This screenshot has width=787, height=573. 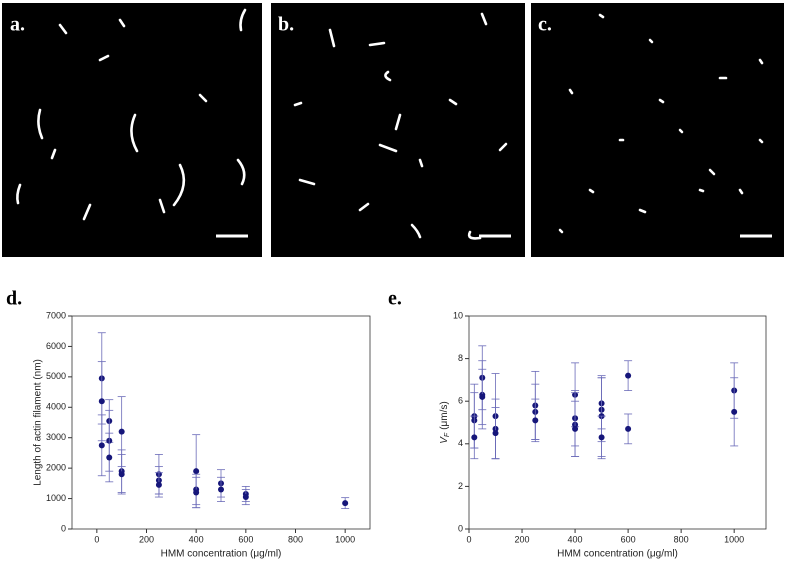 What do you see at coordinates (38, 422) in the screenshot?
I see `y-axis-label: Length of actin filament (nm)` at bounding box center [38, 422].